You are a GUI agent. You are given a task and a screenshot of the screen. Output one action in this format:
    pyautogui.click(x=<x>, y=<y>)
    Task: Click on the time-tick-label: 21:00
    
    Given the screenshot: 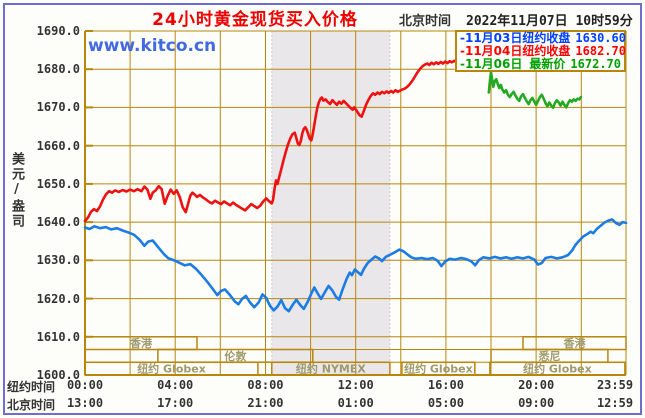 What is the action you would take?
    pyautogui.click(x=265, y=403)
    